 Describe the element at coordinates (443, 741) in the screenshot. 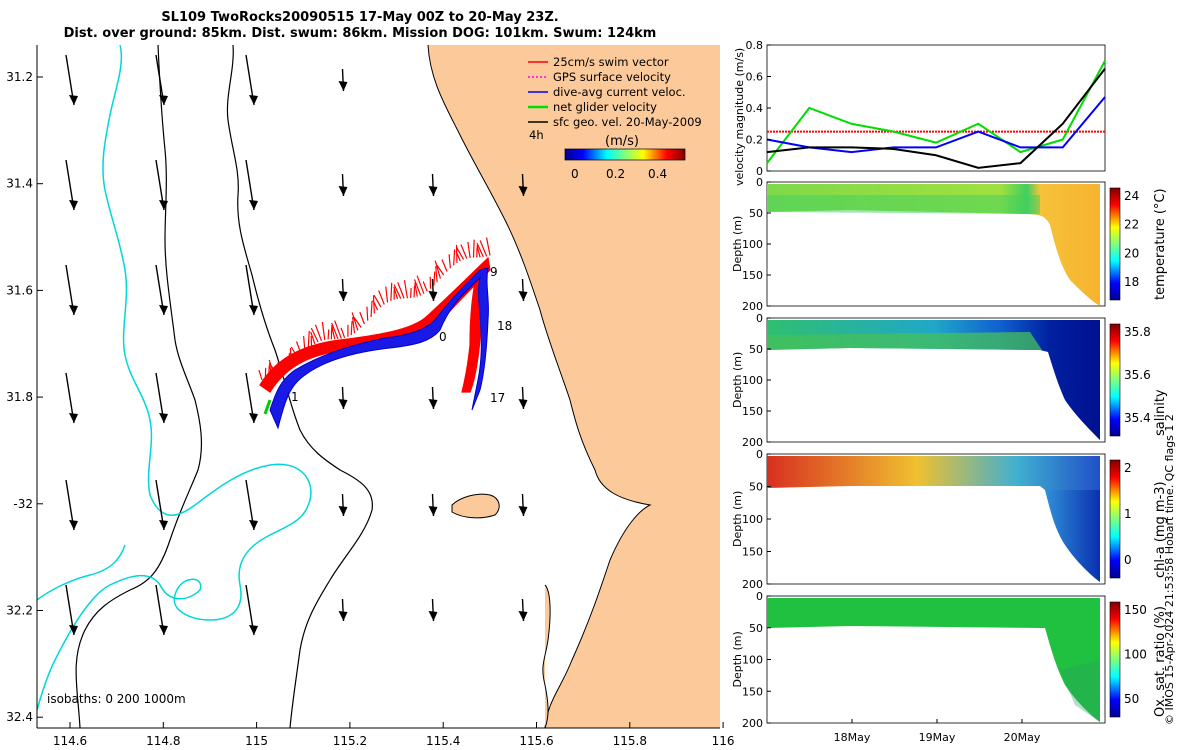

I see `map-xtick-label: 115.4` at that location.